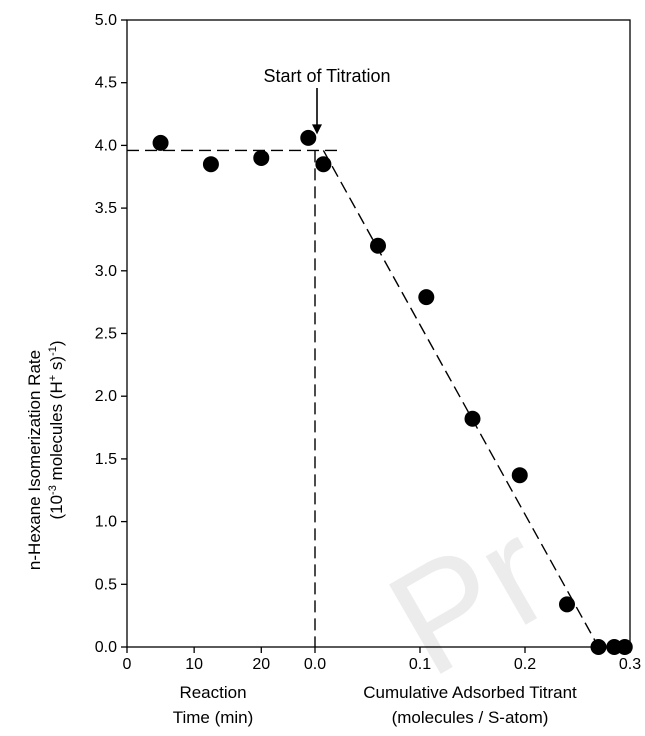 The image size is (645, 736). I want to click on y-axis-label-line1: n-Hexane Isomerization Rate, so click(34, 460).